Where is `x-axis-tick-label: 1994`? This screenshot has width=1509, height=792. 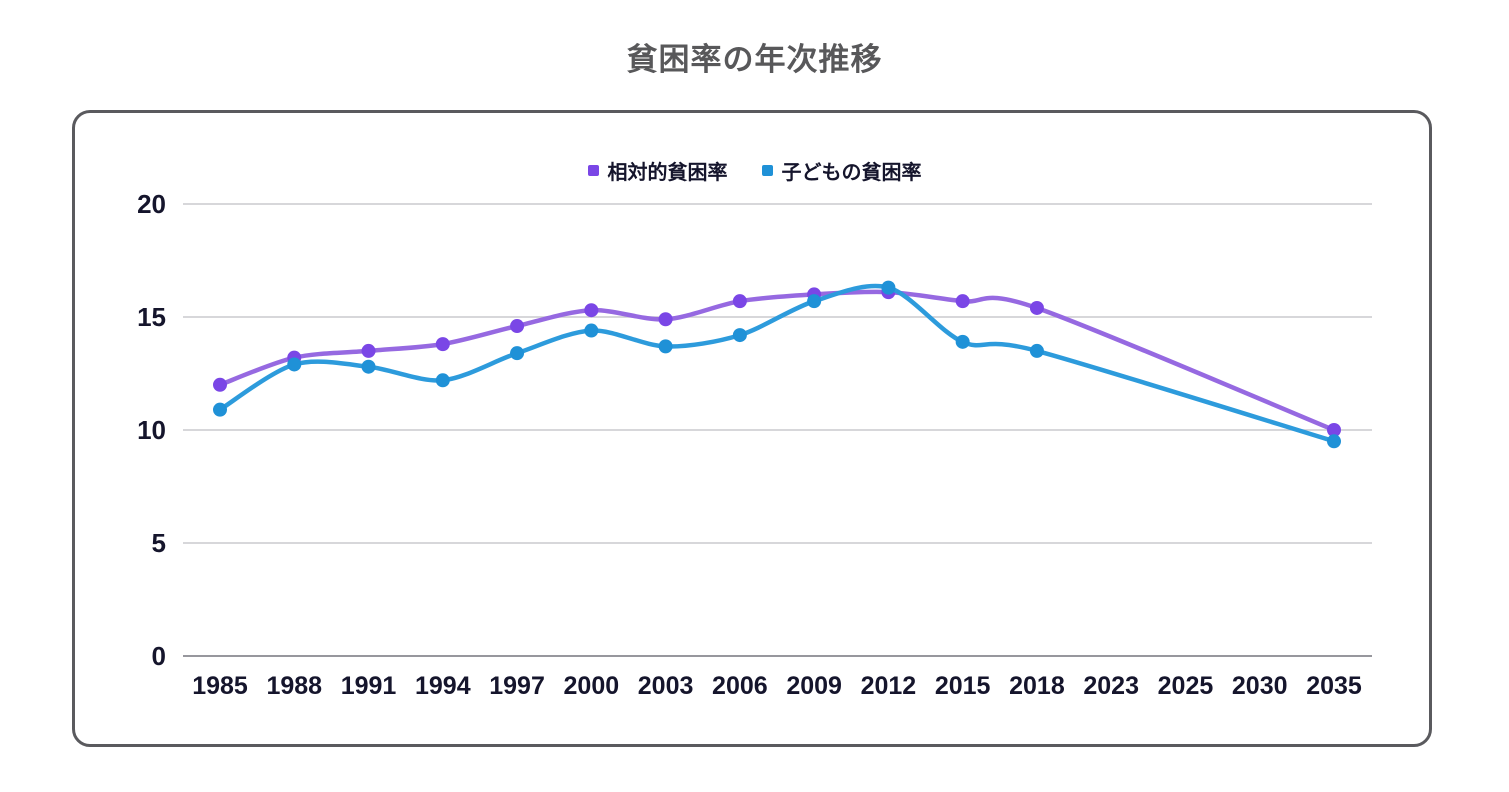 x-axis-tick-label: 1994 is located at coordinates (443, 686).